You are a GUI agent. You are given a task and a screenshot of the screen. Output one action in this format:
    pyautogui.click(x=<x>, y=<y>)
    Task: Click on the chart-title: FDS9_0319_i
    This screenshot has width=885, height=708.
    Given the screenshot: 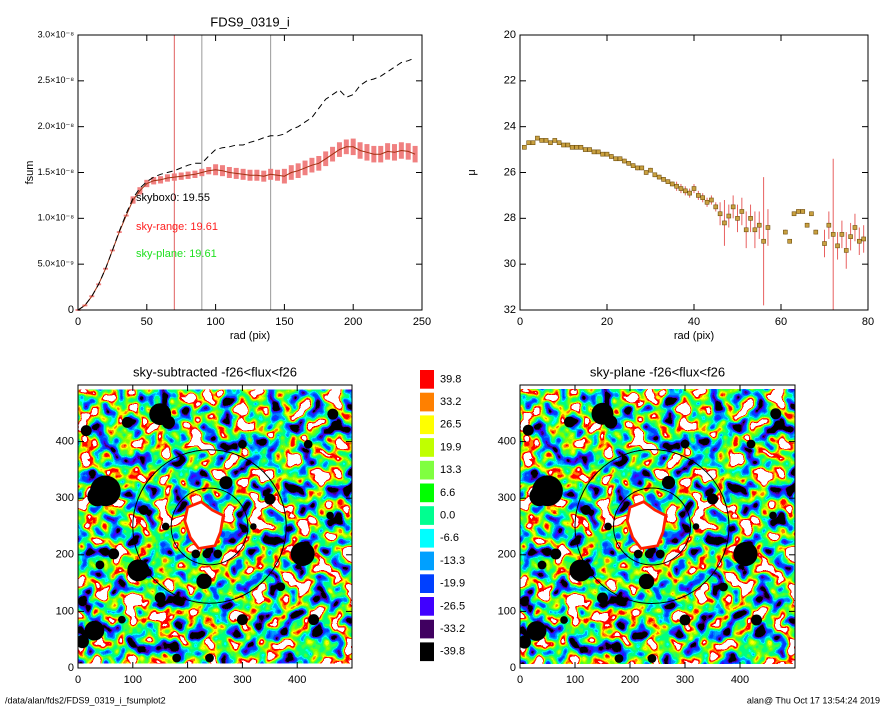 What is the action you would take?
    pyautogui.click(x=250, y=21)
    